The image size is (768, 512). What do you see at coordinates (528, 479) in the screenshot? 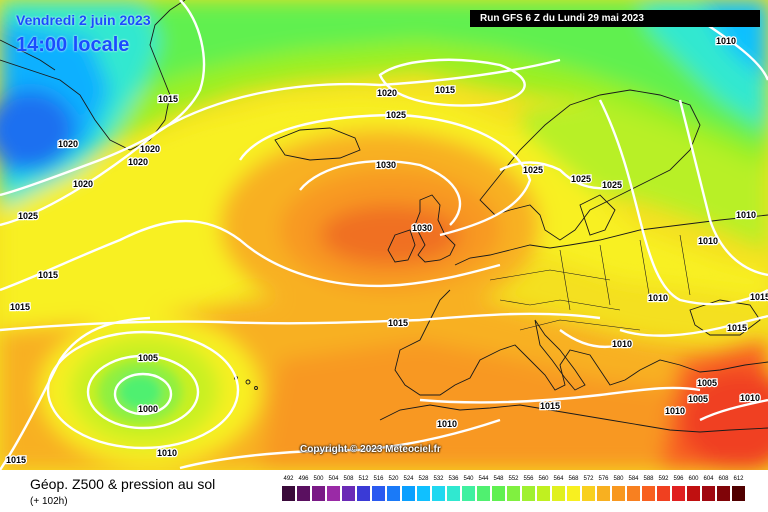
I see `scale-label: 556` at bounding box center [528, 479].